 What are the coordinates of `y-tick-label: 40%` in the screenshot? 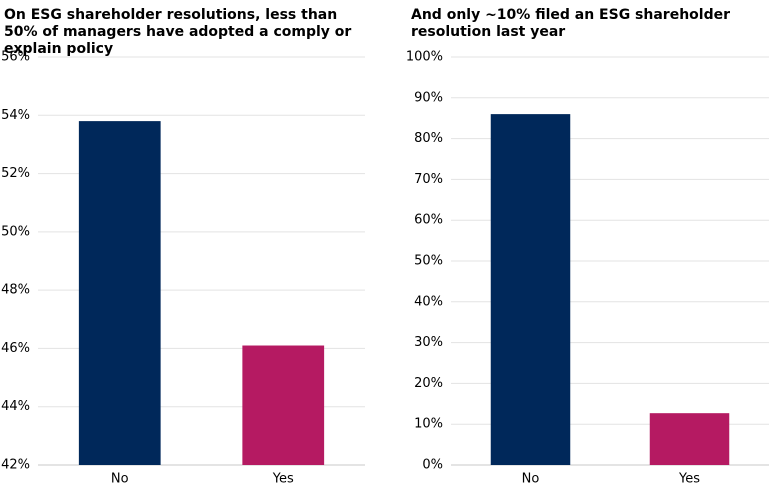 It's located at (428, 301).